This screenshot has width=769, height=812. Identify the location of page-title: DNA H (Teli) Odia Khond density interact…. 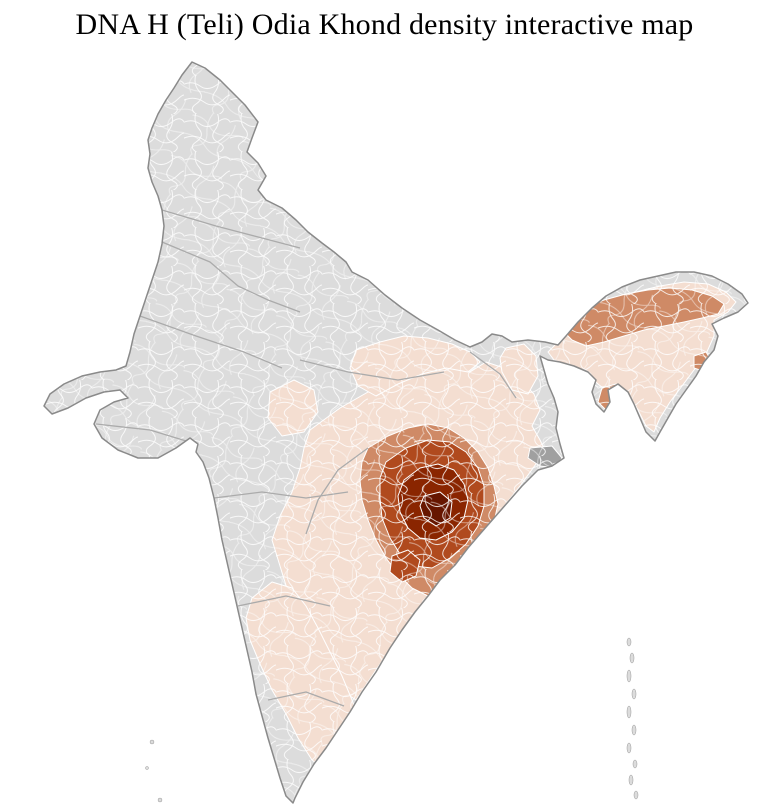
(384, 24).